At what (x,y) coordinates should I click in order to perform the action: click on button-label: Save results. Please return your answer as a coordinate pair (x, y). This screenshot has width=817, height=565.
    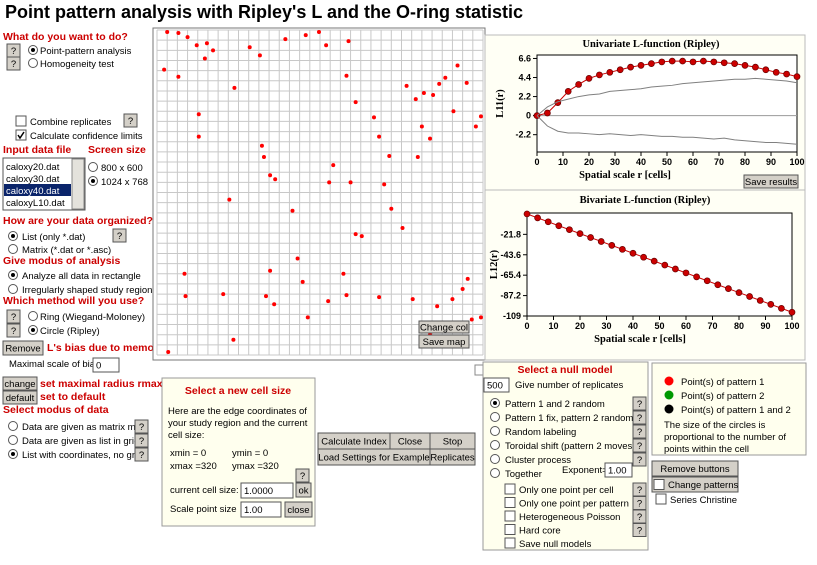
    Looking at the image, I should click on (771, 182).